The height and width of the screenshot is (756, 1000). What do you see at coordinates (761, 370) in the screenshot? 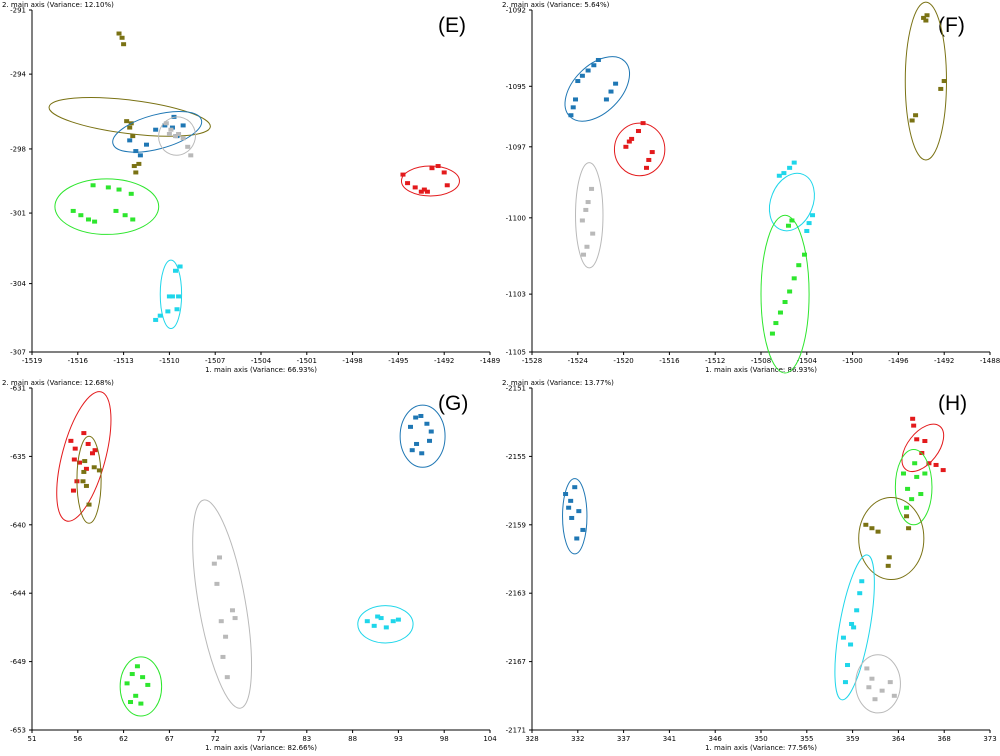
I see `x-axis-title: 1. main axis (Variance: 86.93%)` at bounding box center [761, 370].